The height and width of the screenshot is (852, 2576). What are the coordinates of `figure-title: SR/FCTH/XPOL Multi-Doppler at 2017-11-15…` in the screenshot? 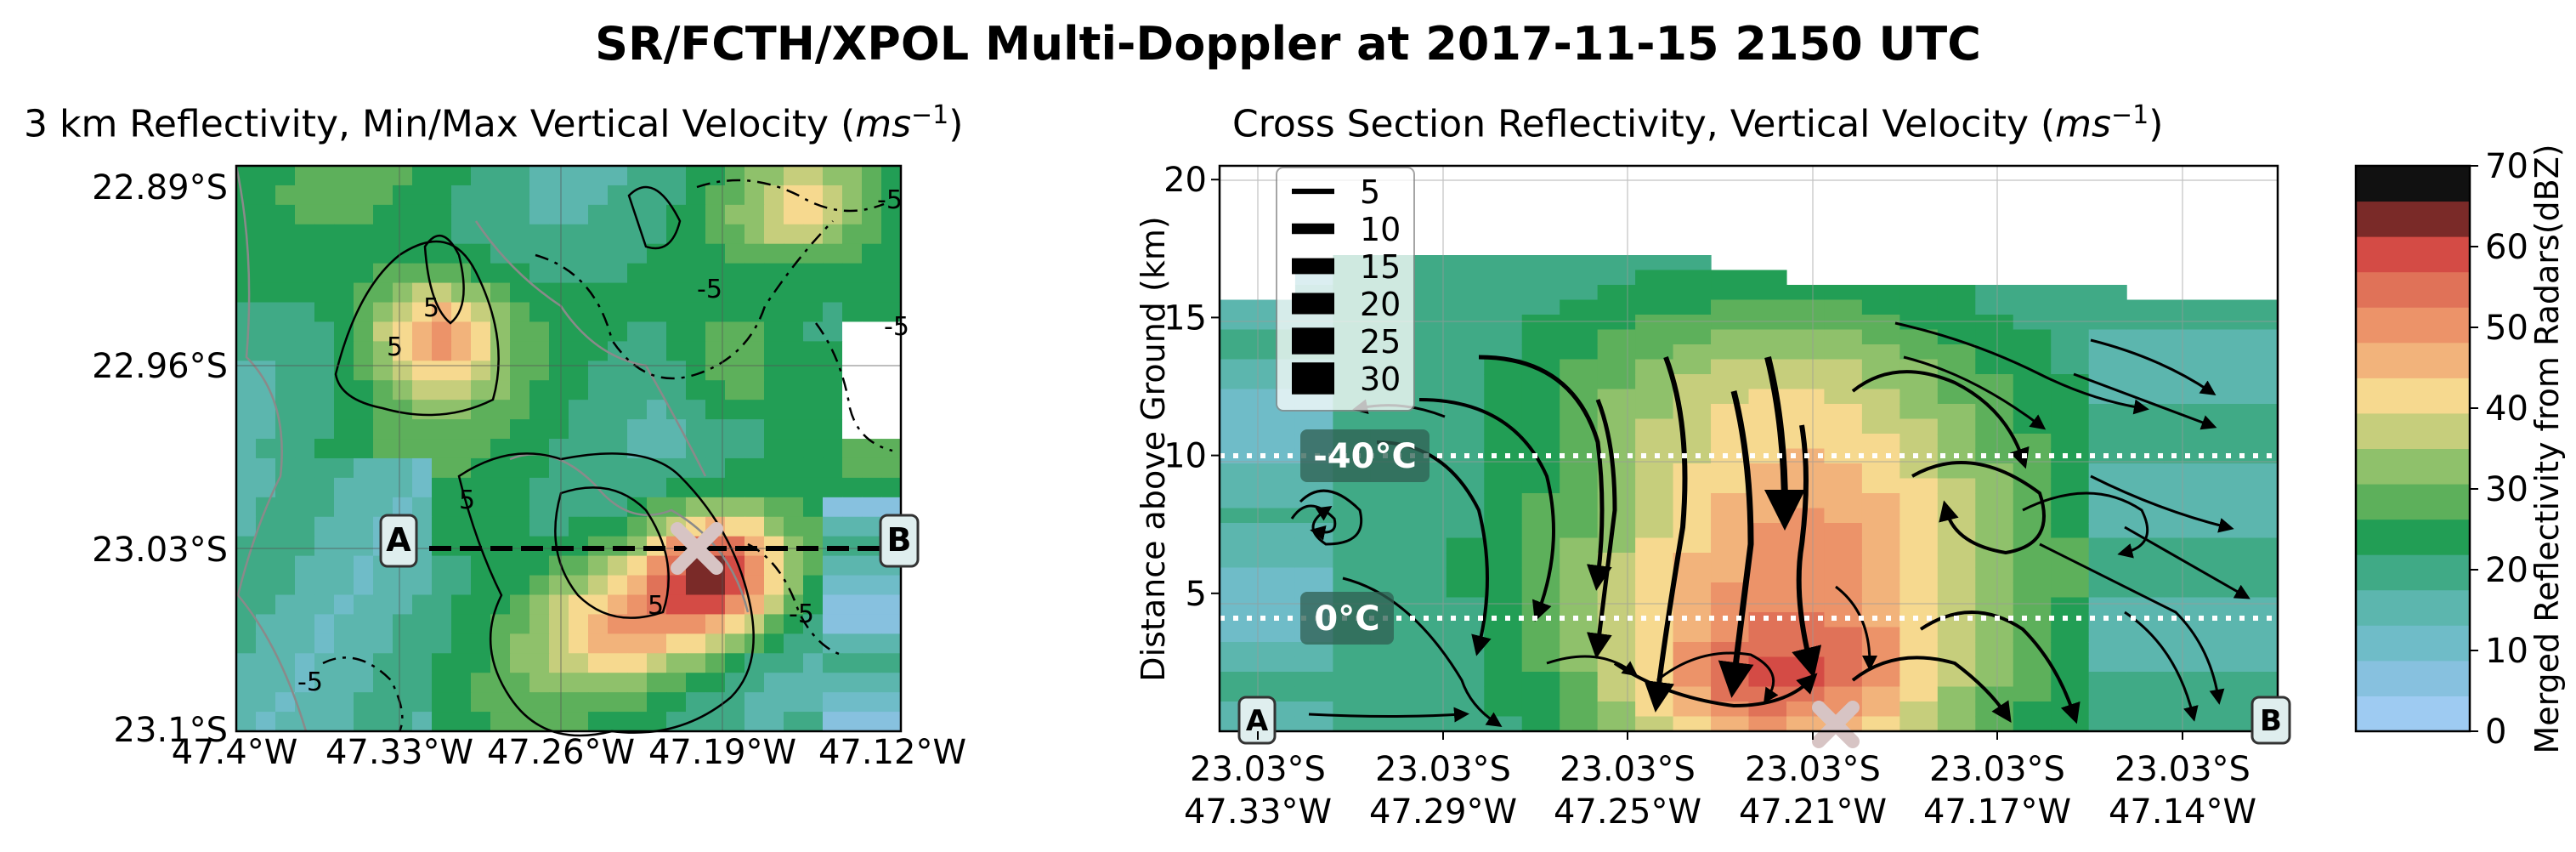 It's located at (1288, 44).